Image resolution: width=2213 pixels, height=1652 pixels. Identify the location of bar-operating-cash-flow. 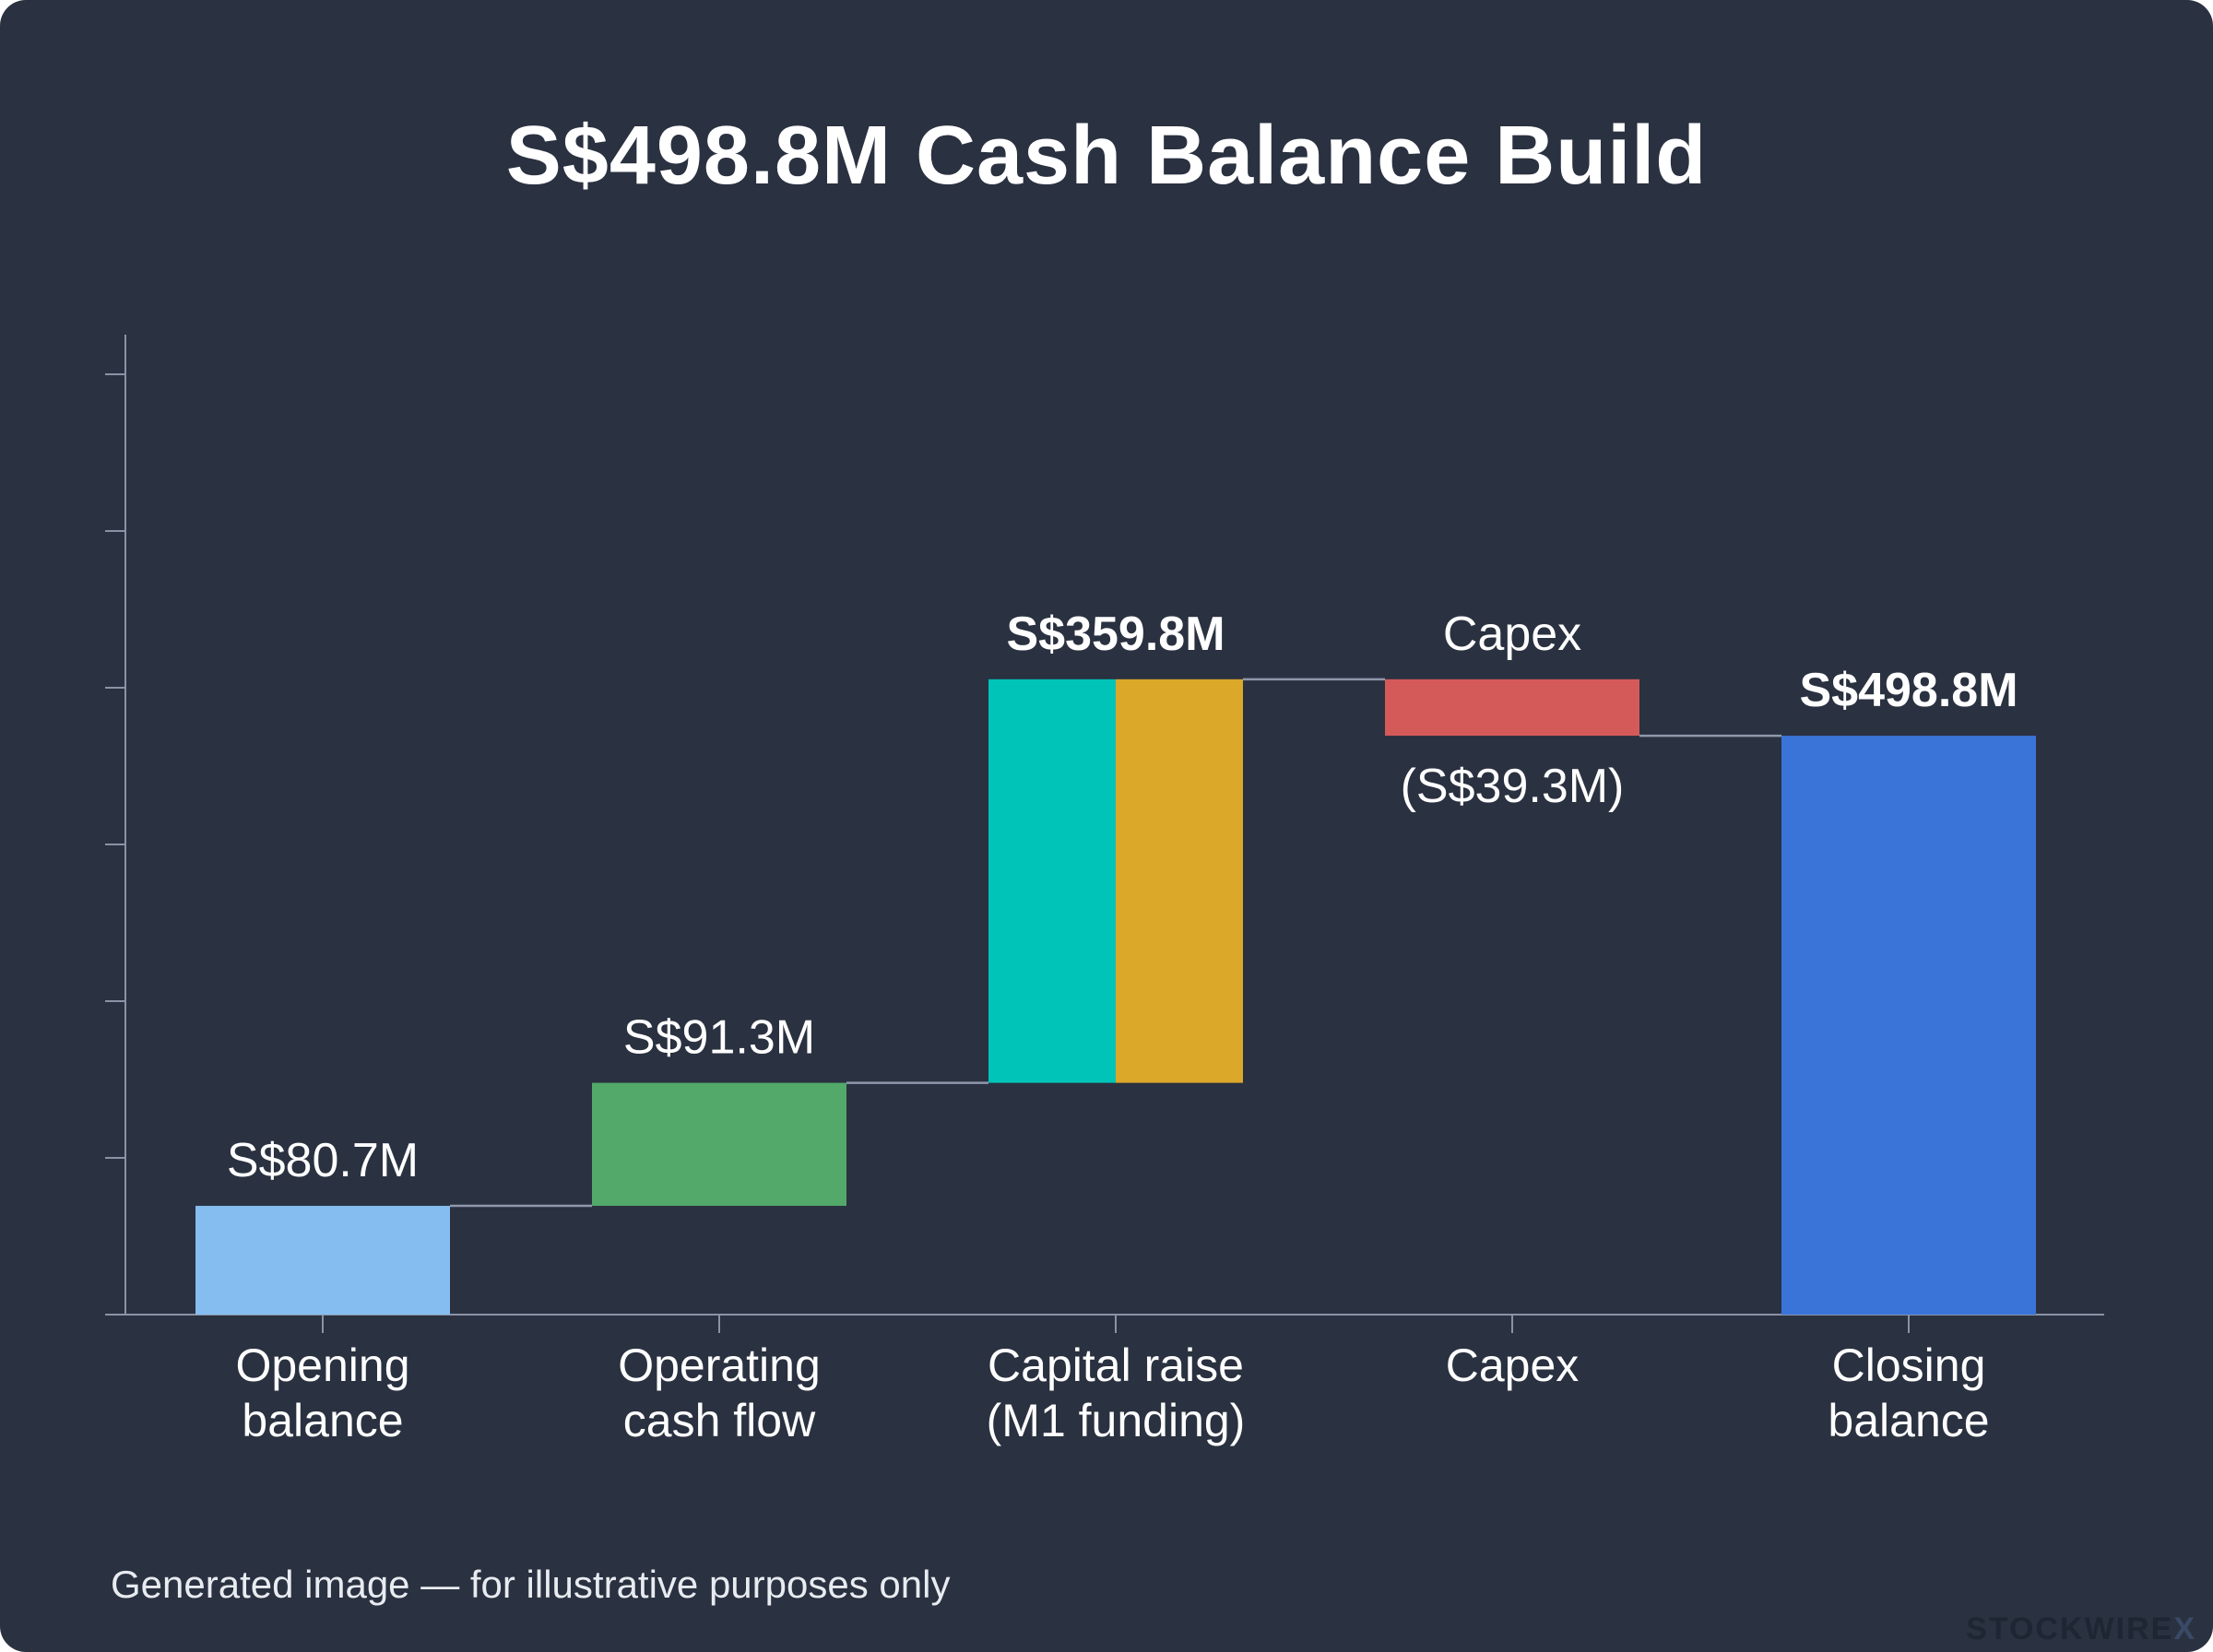
(719, 1144).